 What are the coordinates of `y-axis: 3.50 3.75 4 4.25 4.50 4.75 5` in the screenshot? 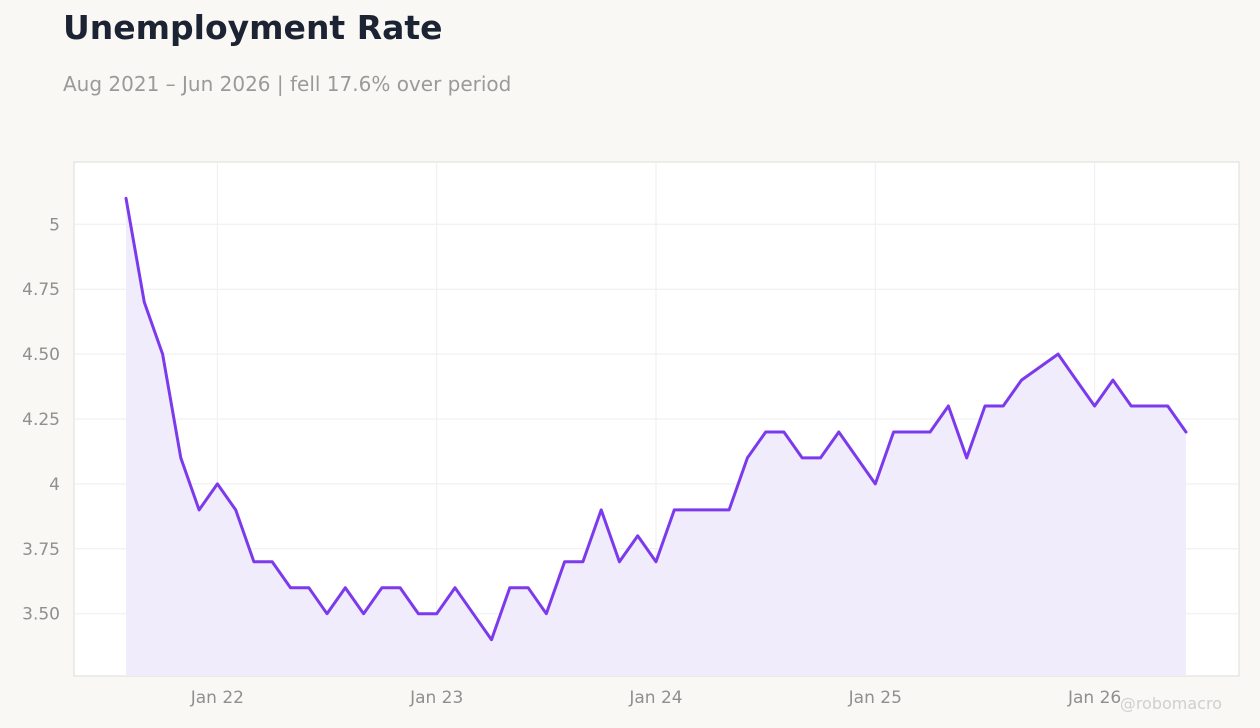 It's located at (41, 419).